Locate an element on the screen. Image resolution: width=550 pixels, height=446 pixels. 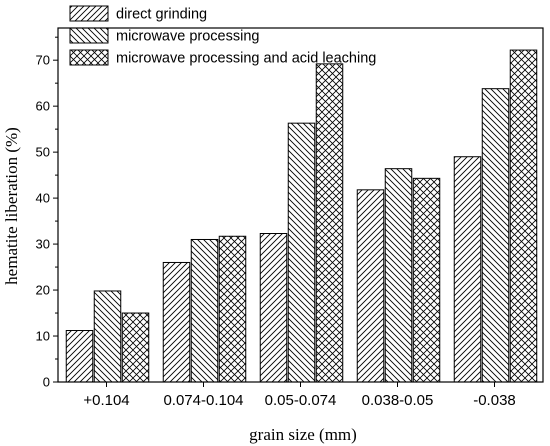
x-category-label: +0.104 is located at coordinates (106, 400).